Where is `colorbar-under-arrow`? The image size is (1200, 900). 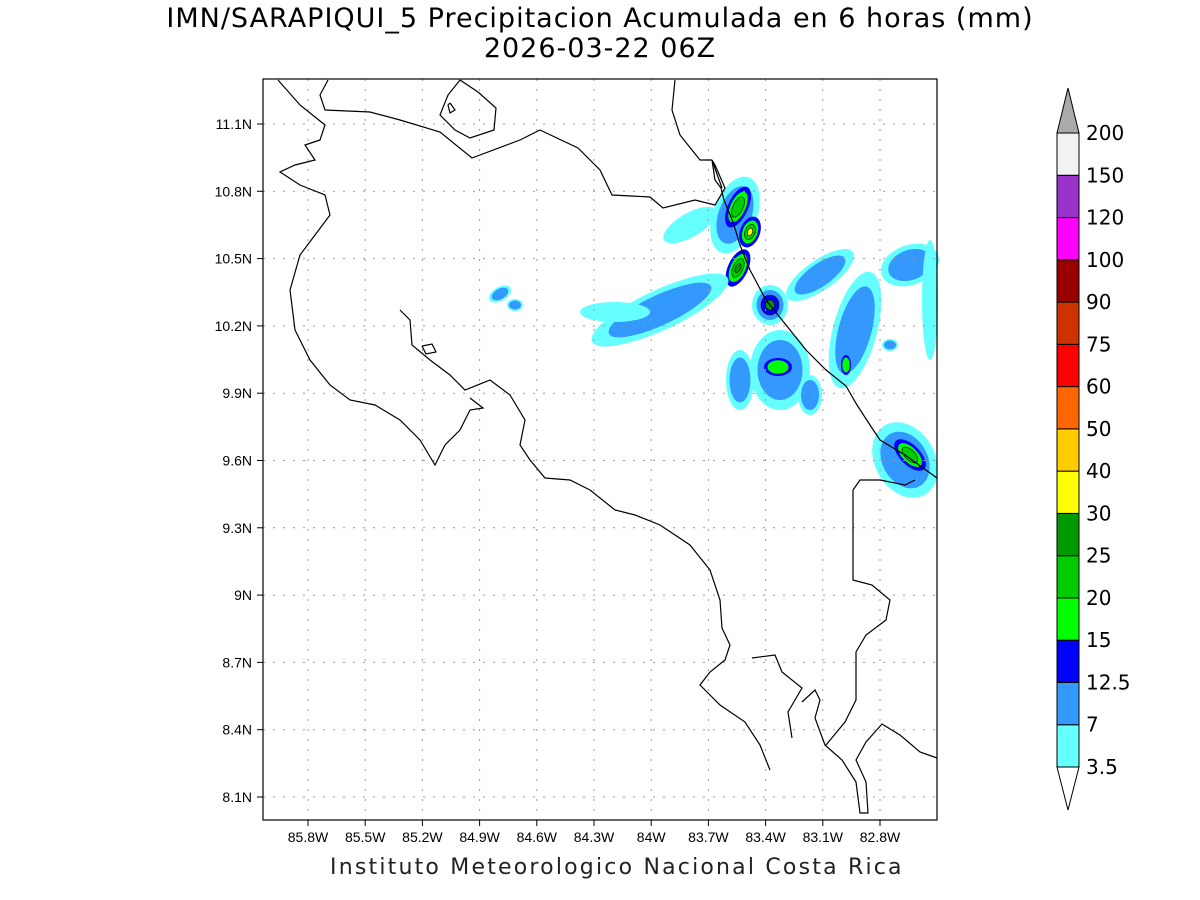 colorbar-under-arrow is located at coordinates (1068, 788).